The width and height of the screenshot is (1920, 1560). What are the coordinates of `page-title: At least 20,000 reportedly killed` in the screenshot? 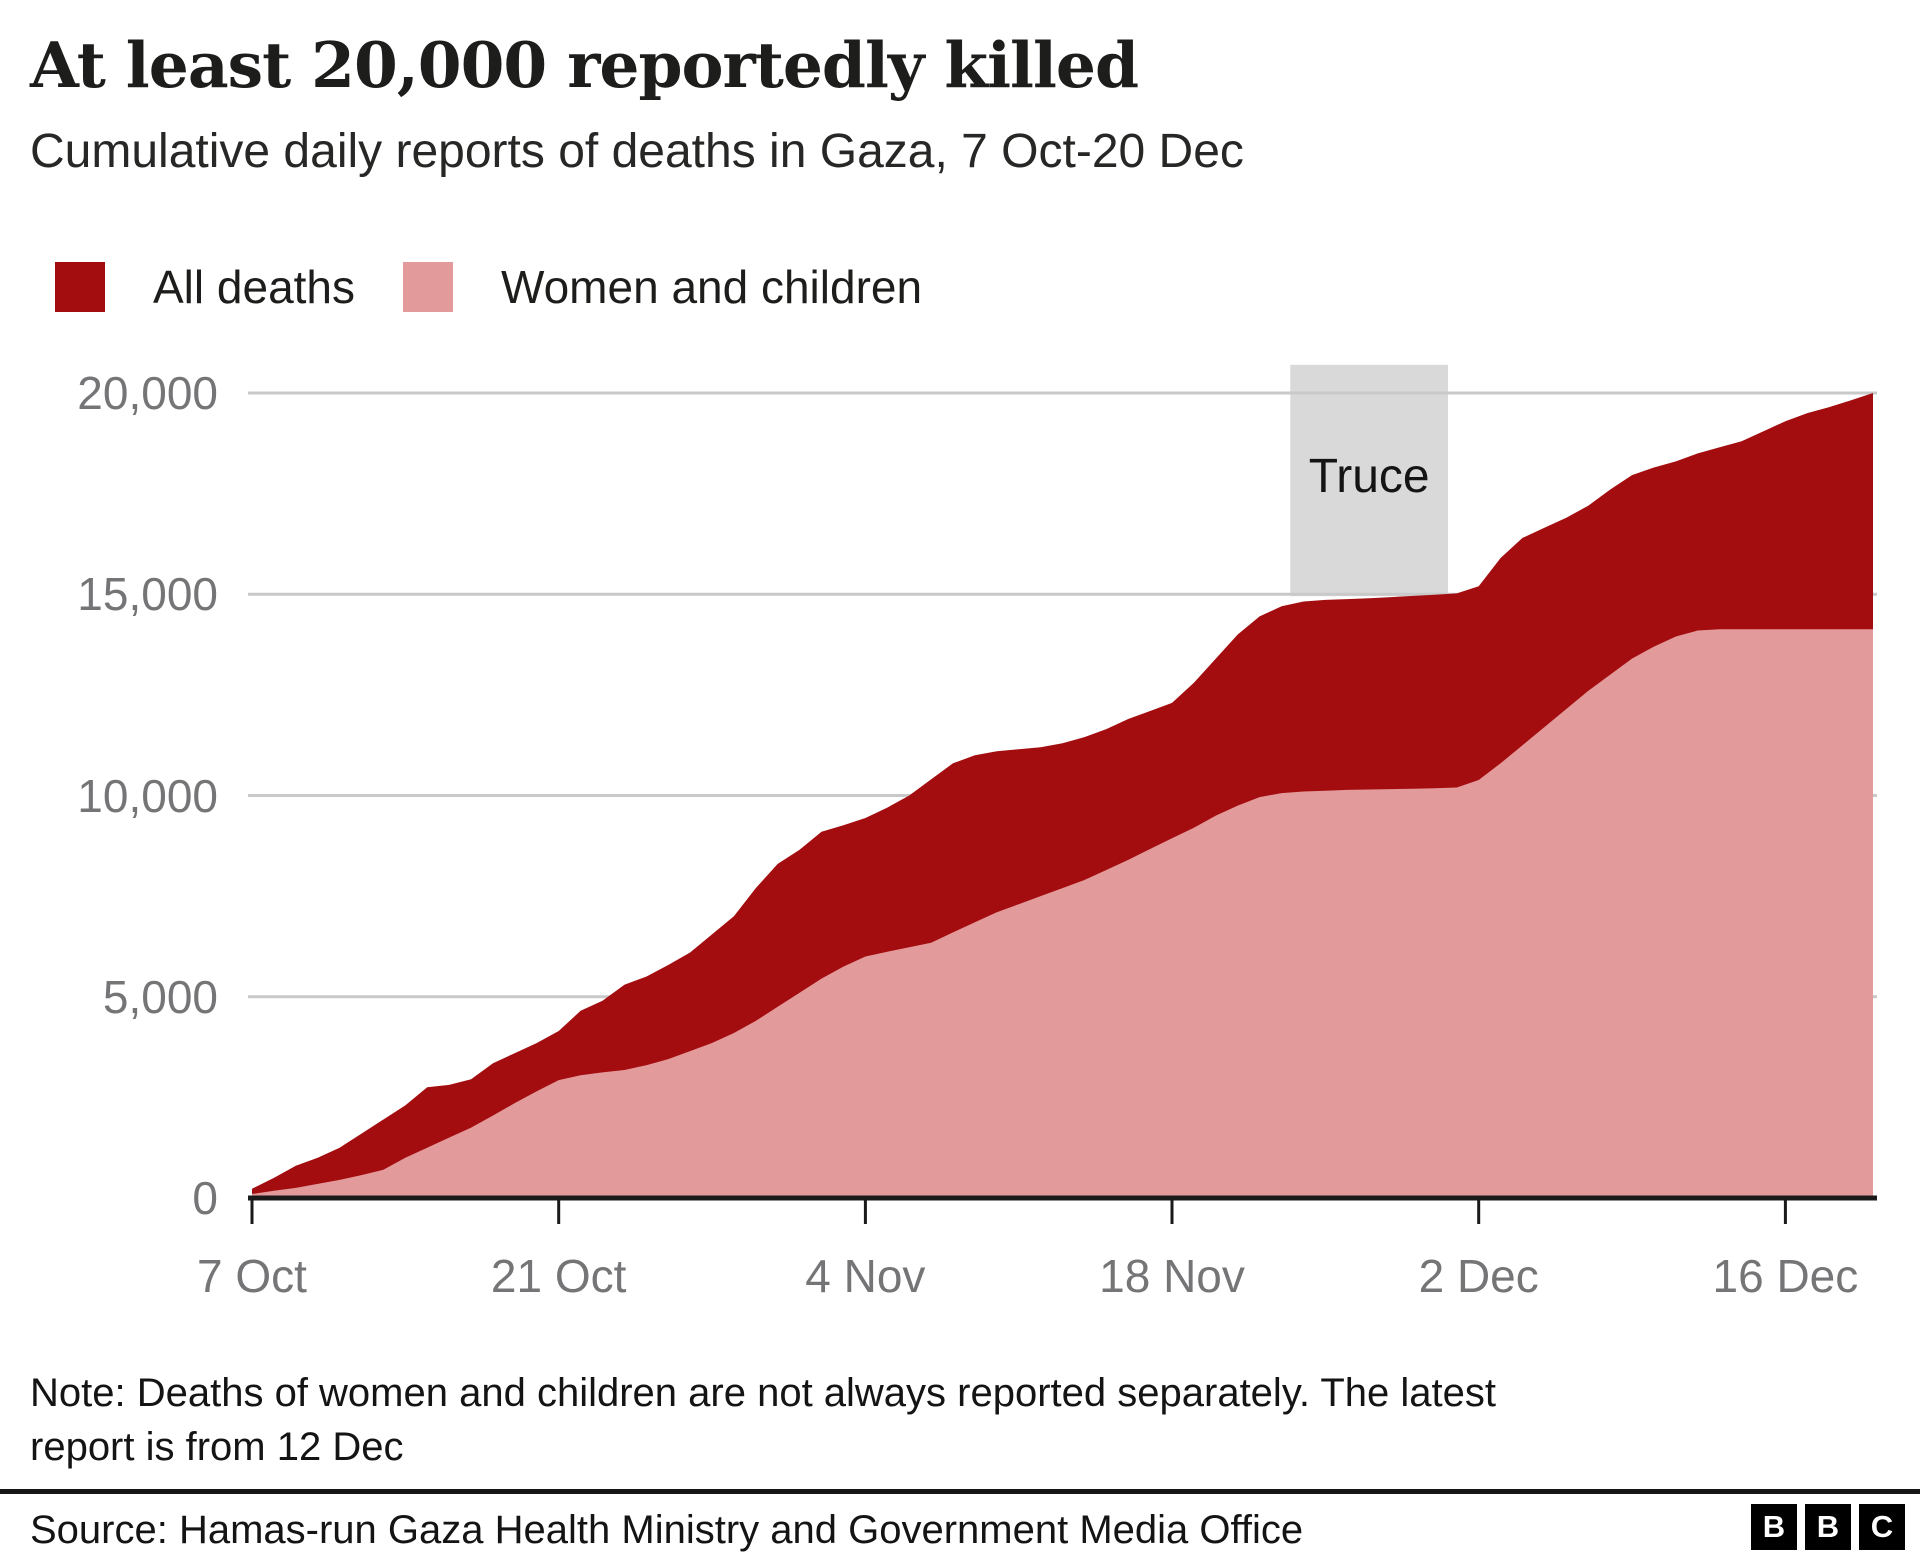 It's located at (584, 65).